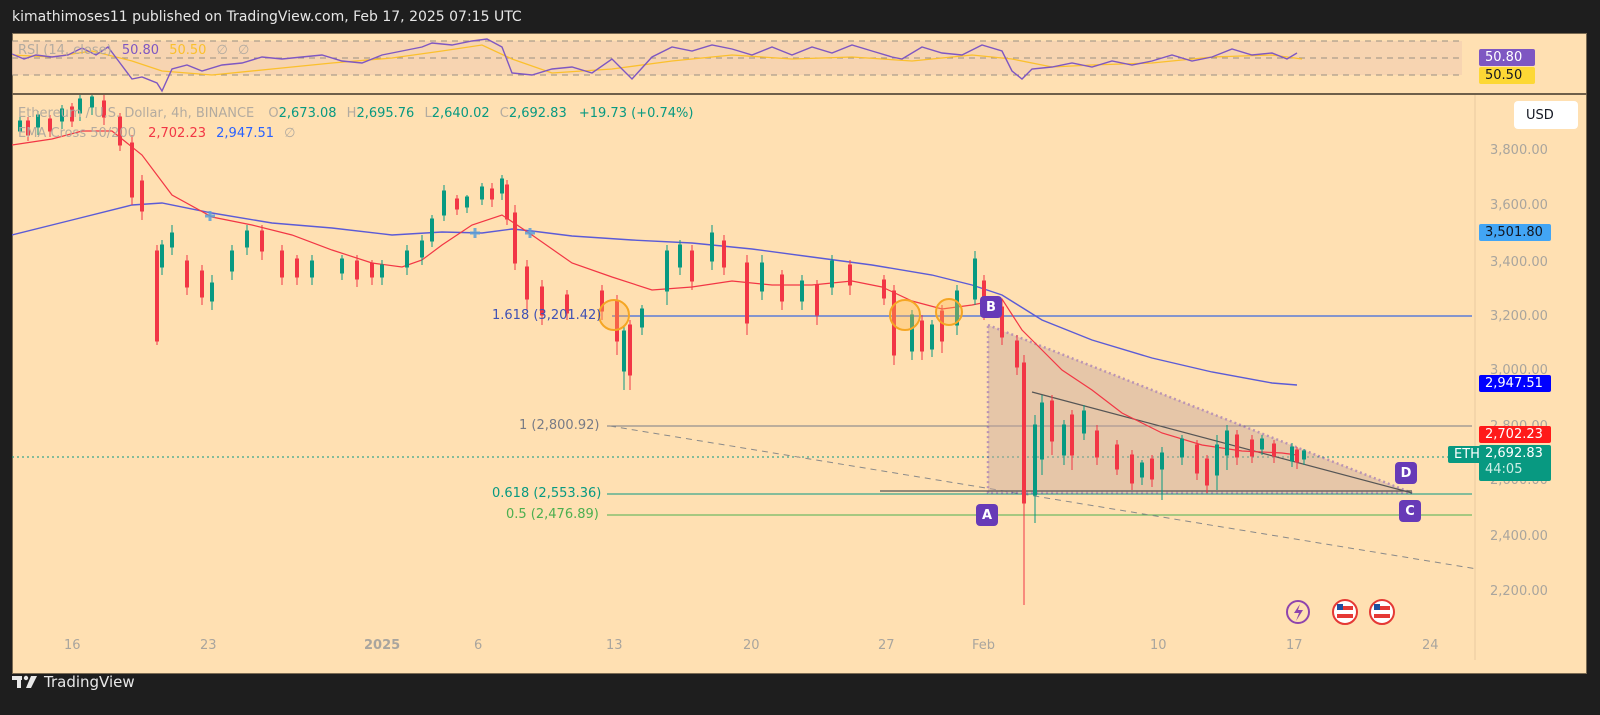 Image resolution: width=1600 pixels, height=715 pixels. What do you see at coordinates (188, 50) in the screenshot?
I see `rsi-ma-value: 50.50` at bounding box center [188, 50].